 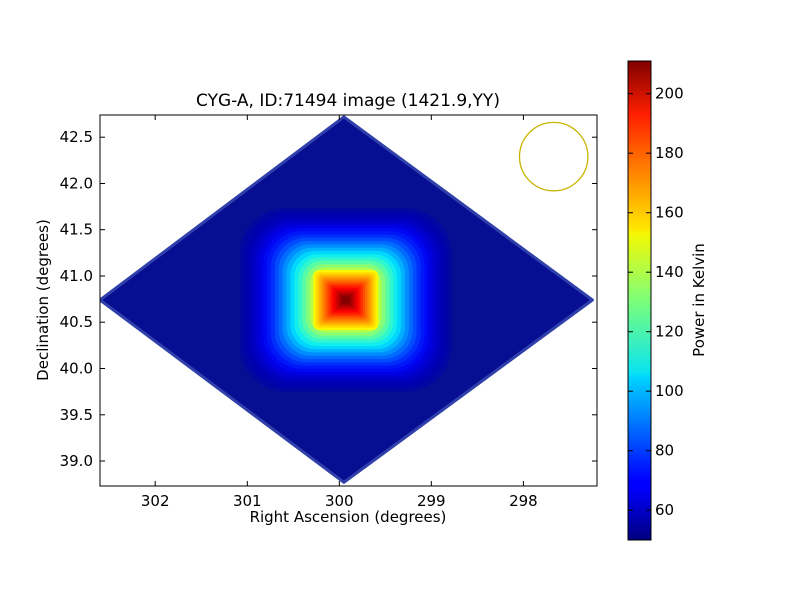 What do you see at coordinates (76, 369) in the screenshot?
I see `y-tick-label: 40.0` at bounding box center [76, 369].